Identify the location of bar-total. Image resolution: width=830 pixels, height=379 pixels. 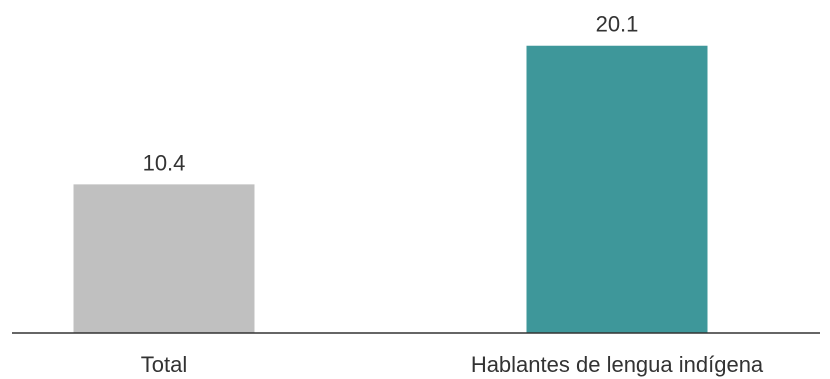
(164, 258).